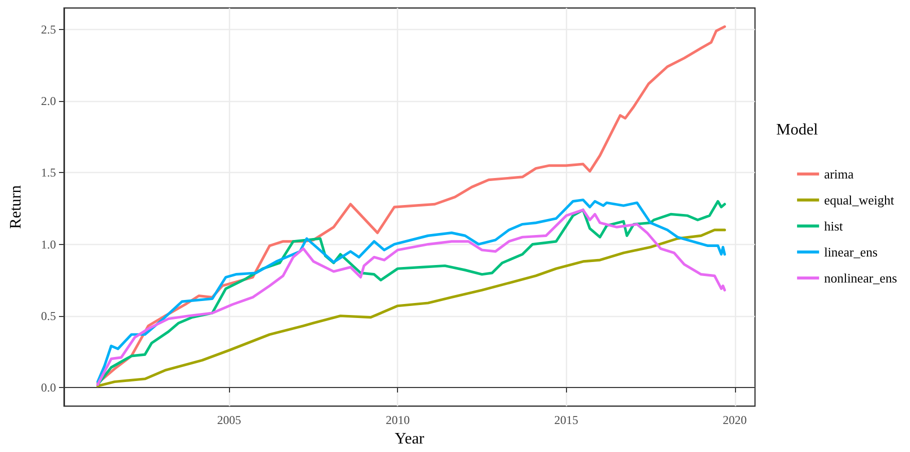 The height and width of the screenshot is (452, 910). Describe the element at coordinates (48, 315) in the screenshot. I see `y-tick-label: 0.5` at that location.